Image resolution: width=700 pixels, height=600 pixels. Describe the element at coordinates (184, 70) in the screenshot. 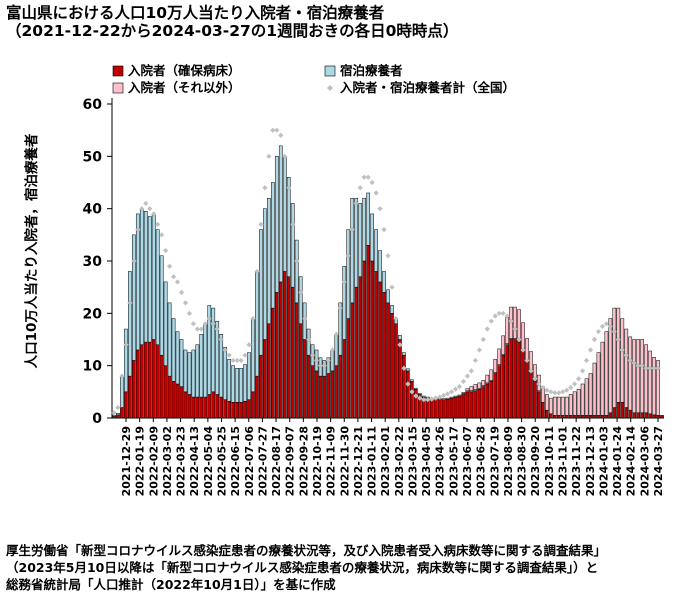

I see `legend-label: 入院者（確保病床）` at that location.